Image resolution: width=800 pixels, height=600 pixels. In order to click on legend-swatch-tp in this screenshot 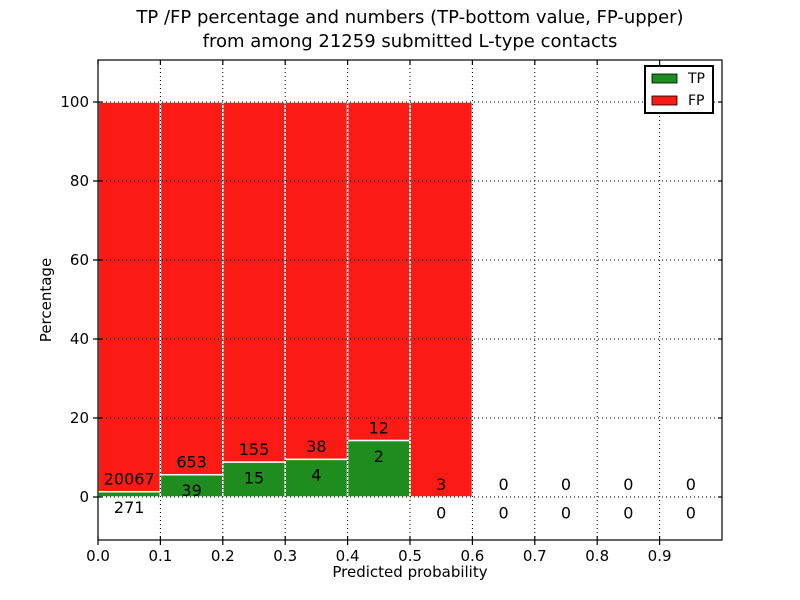, I will do `click(664, 78)`.